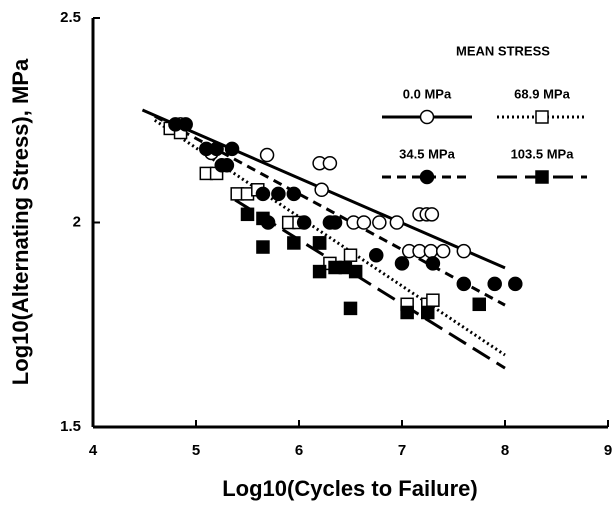  What do you see at coordinates (77, 221) in the screenshot?
I see `y-tick-label: 2` at bounding box center [77, 221].